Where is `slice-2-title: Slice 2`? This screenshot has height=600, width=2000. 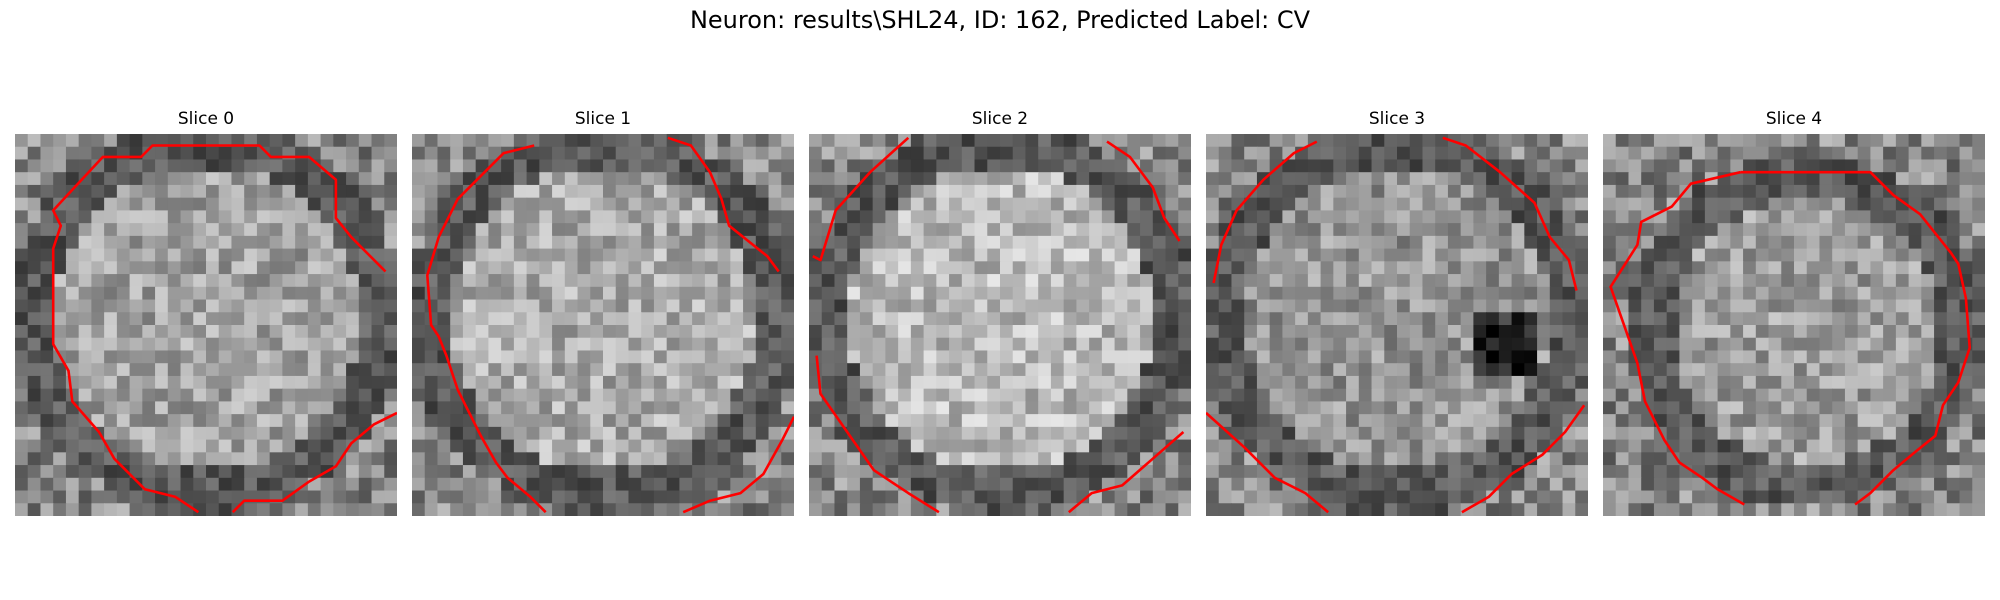
slice-2-title: Slice 2 is located at coordinates (1000, 119).